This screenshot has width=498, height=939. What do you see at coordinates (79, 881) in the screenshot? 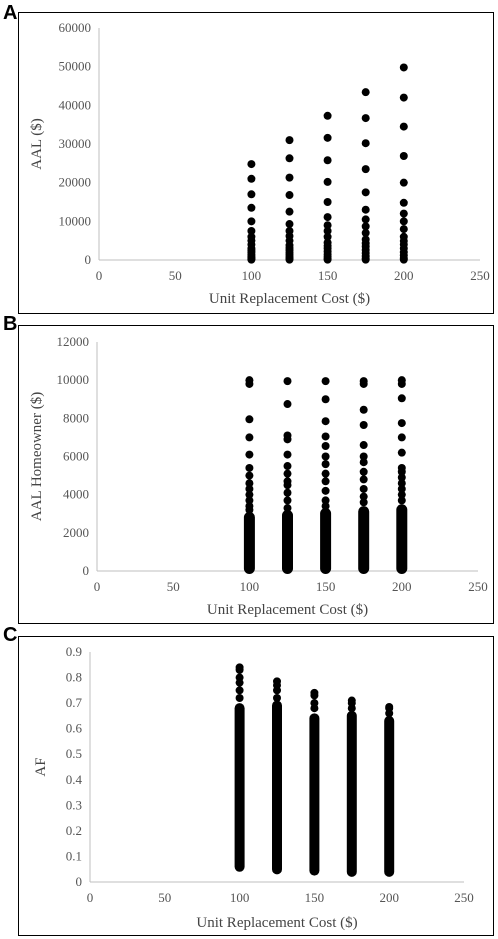
I see `chart-c-y-tick-label: 0` at bounding box center [79, 881].